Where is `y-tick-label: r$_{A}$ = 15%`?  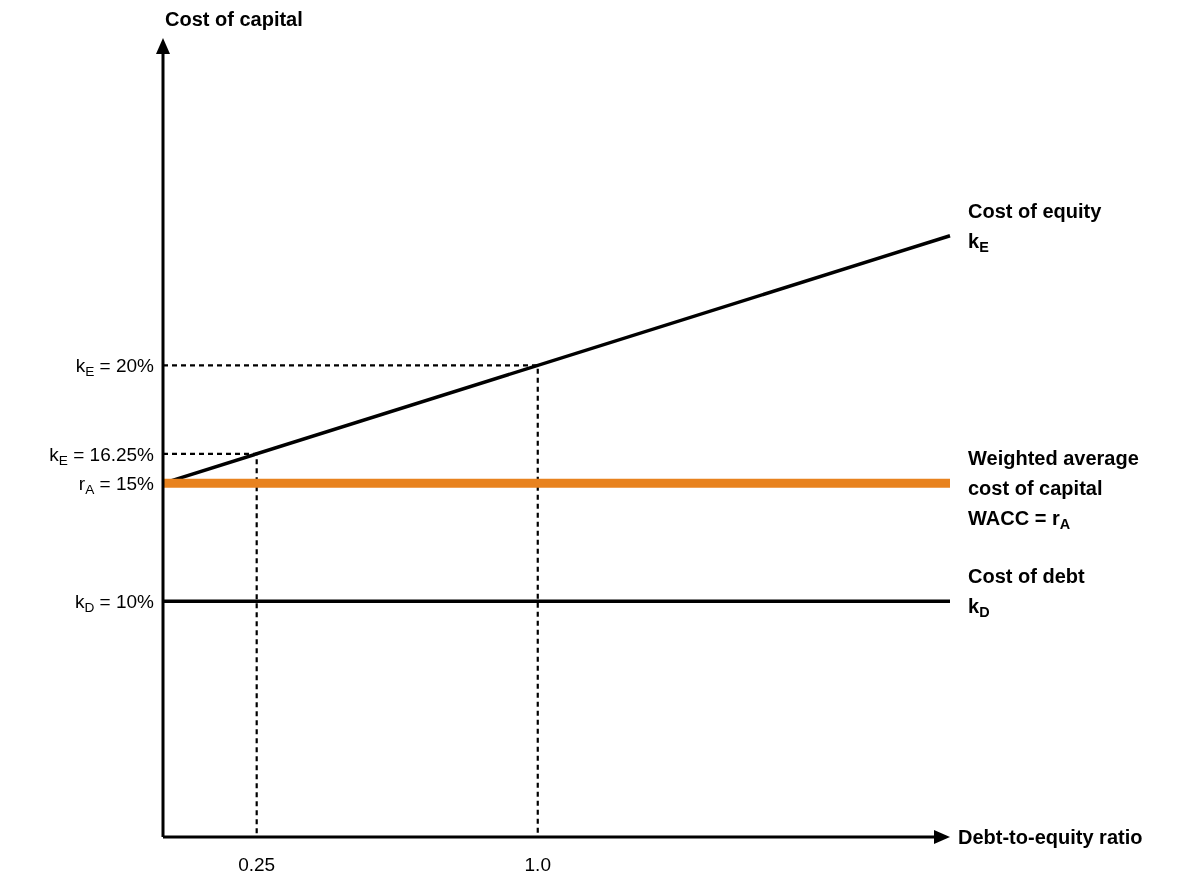
y-tick-label: r$_{A}$ = 15% is located at coordinates (116, 485).